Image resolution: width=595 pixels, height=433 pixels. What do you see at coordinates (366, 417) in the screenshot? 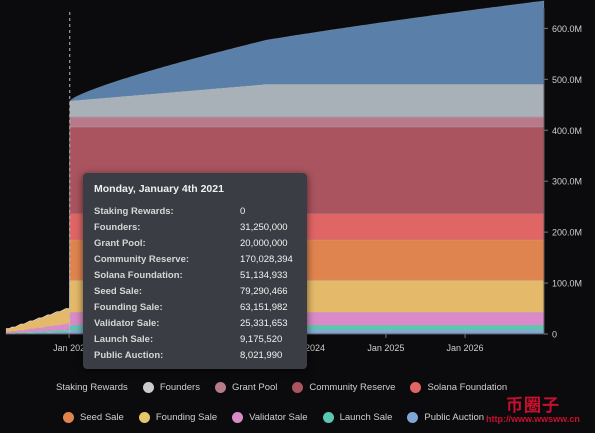
I see `legend-label: Launch Sale` at bounding box center [366, 417].